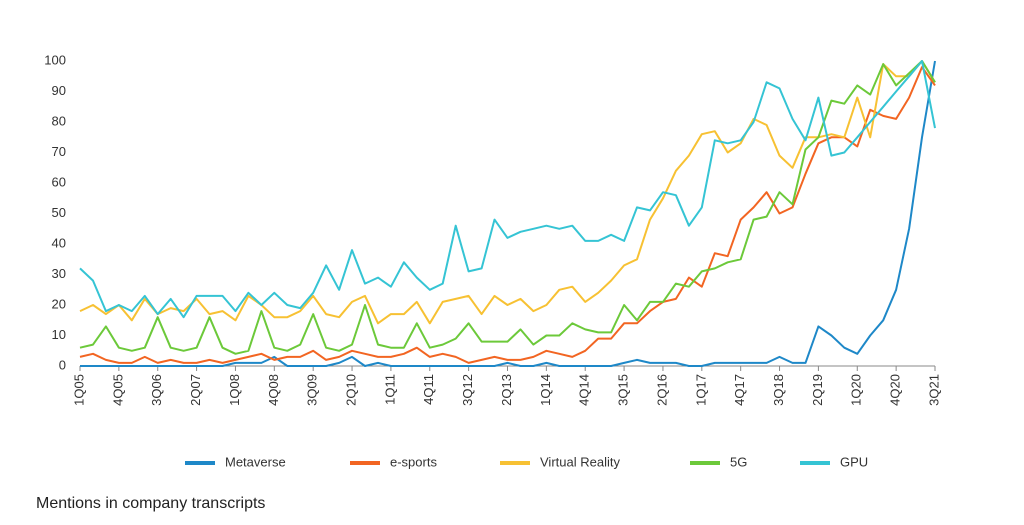  I want to click on legend-label: Virtual Reality, so click(580, 461).